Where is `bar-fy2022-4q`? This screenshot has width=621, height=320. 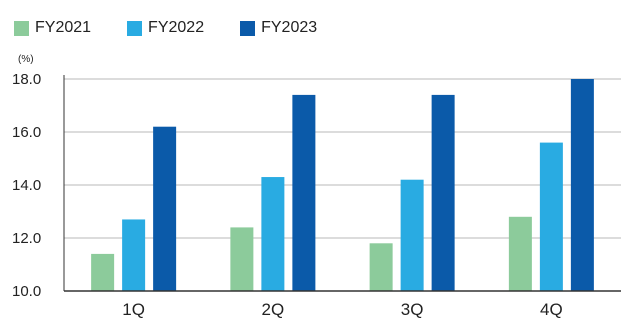
bar-fy2022-4q is located at coordinates (551, 216).